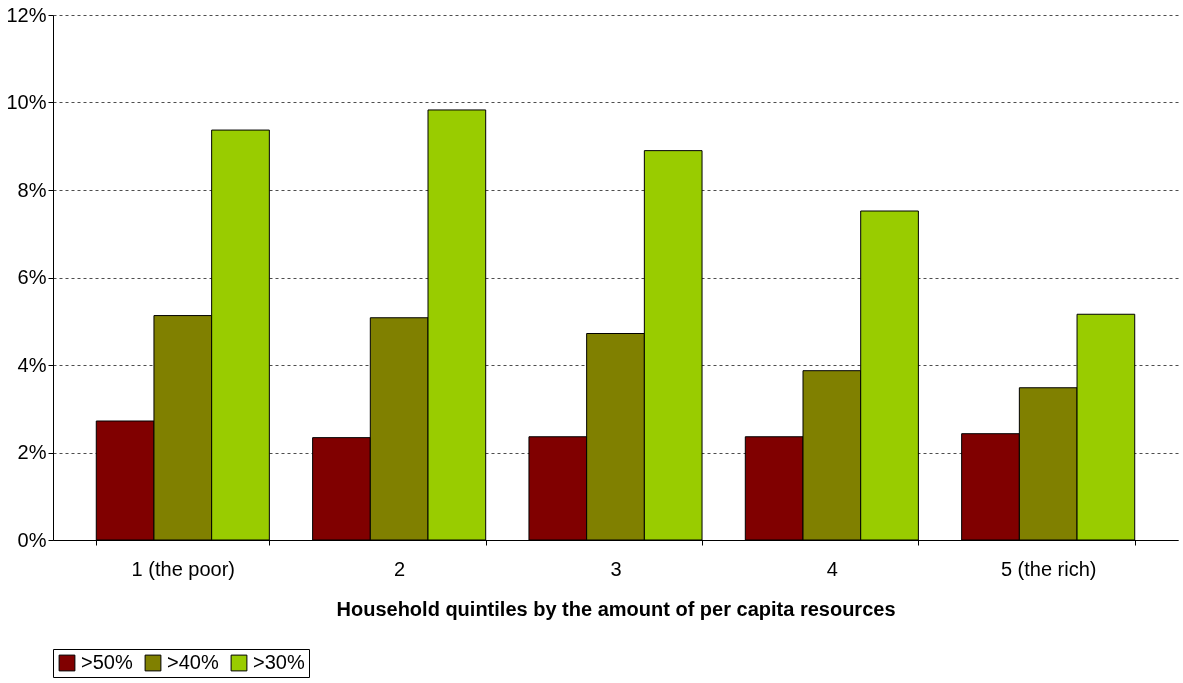 The width and height of the screenshot is (1183, 683). What do you see at coordinates (193, 662) in the screenshot?
I see `legend-label: >40%` at bounding box center [193, 662].